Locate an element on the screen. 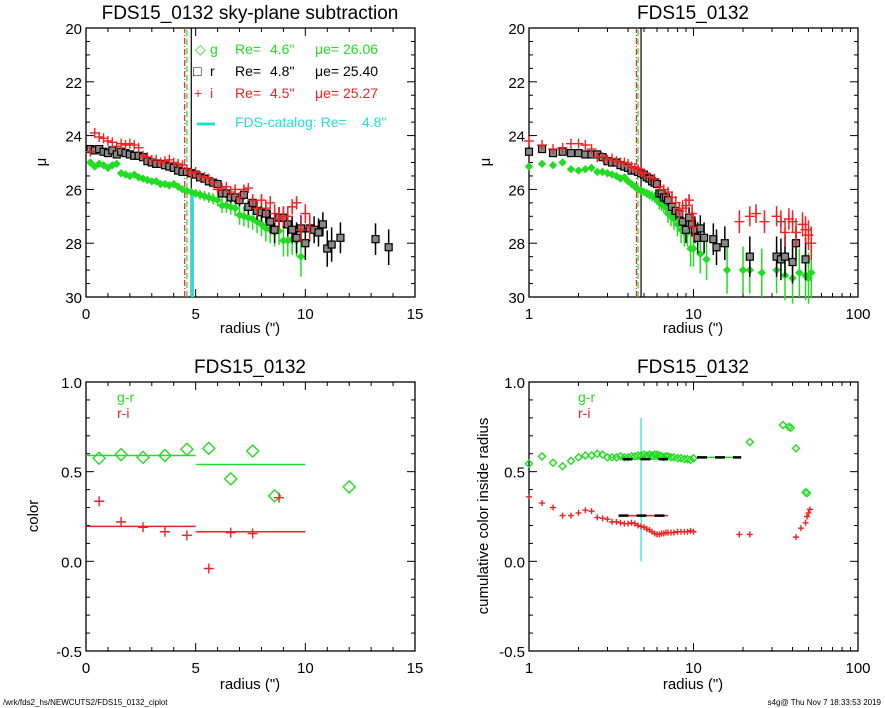  legend-re-label-r: Re= is located at coordinates (248, 71).